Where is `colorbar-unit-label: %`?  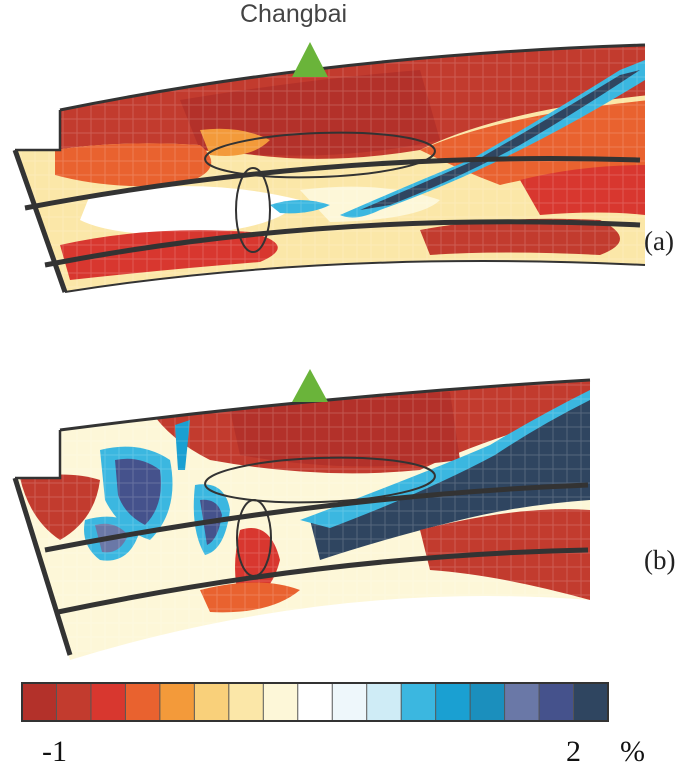
colorbar-unit-label: % is located at coordinates (632, 751).